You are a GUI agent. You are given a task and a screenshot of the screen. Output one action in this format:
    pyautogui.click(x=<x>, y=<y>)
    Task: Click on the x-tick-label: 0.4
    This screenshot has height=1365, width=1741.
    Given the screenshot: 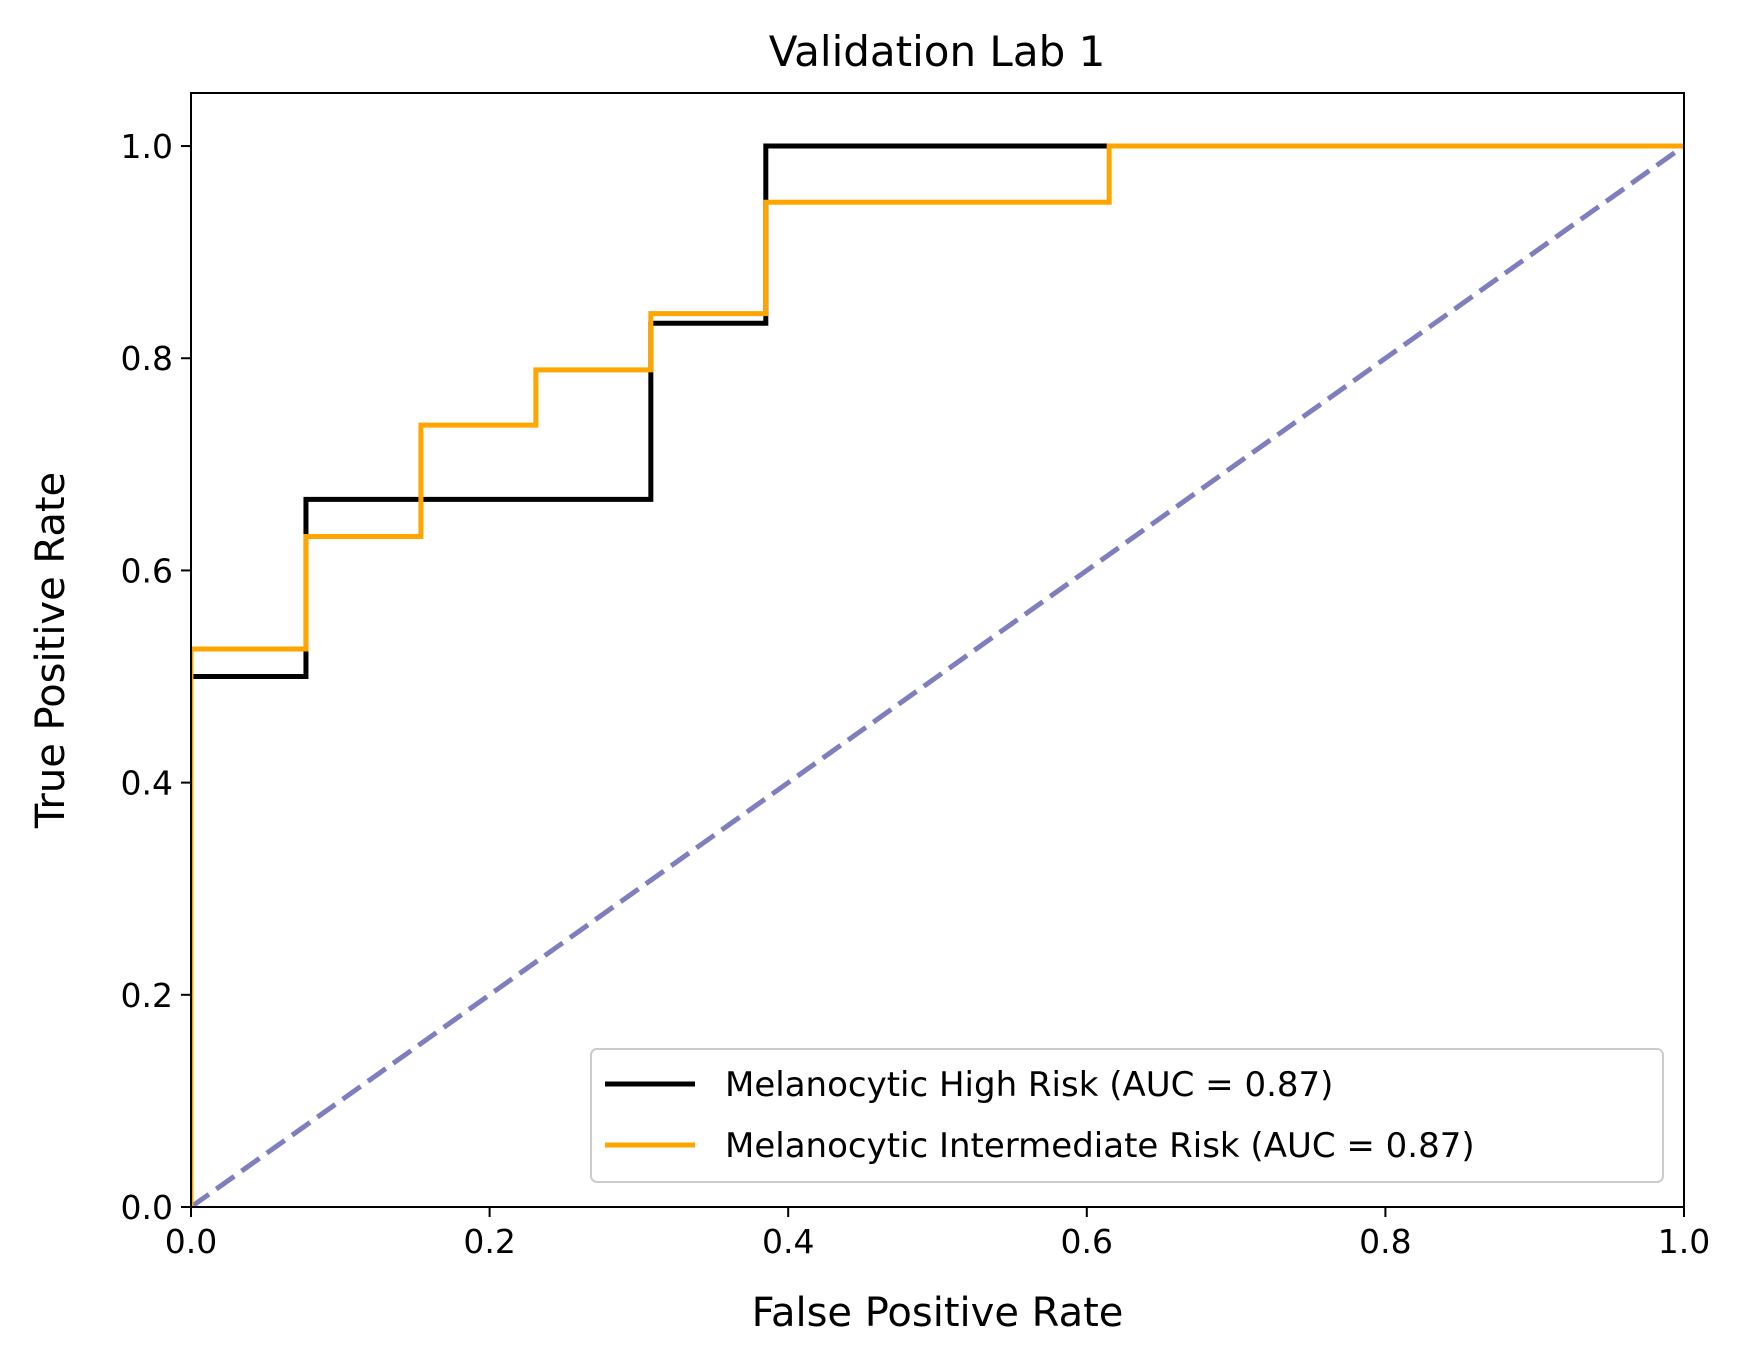 What is the action you would take?
    pyautogui.click(x=788, y=1241)
    